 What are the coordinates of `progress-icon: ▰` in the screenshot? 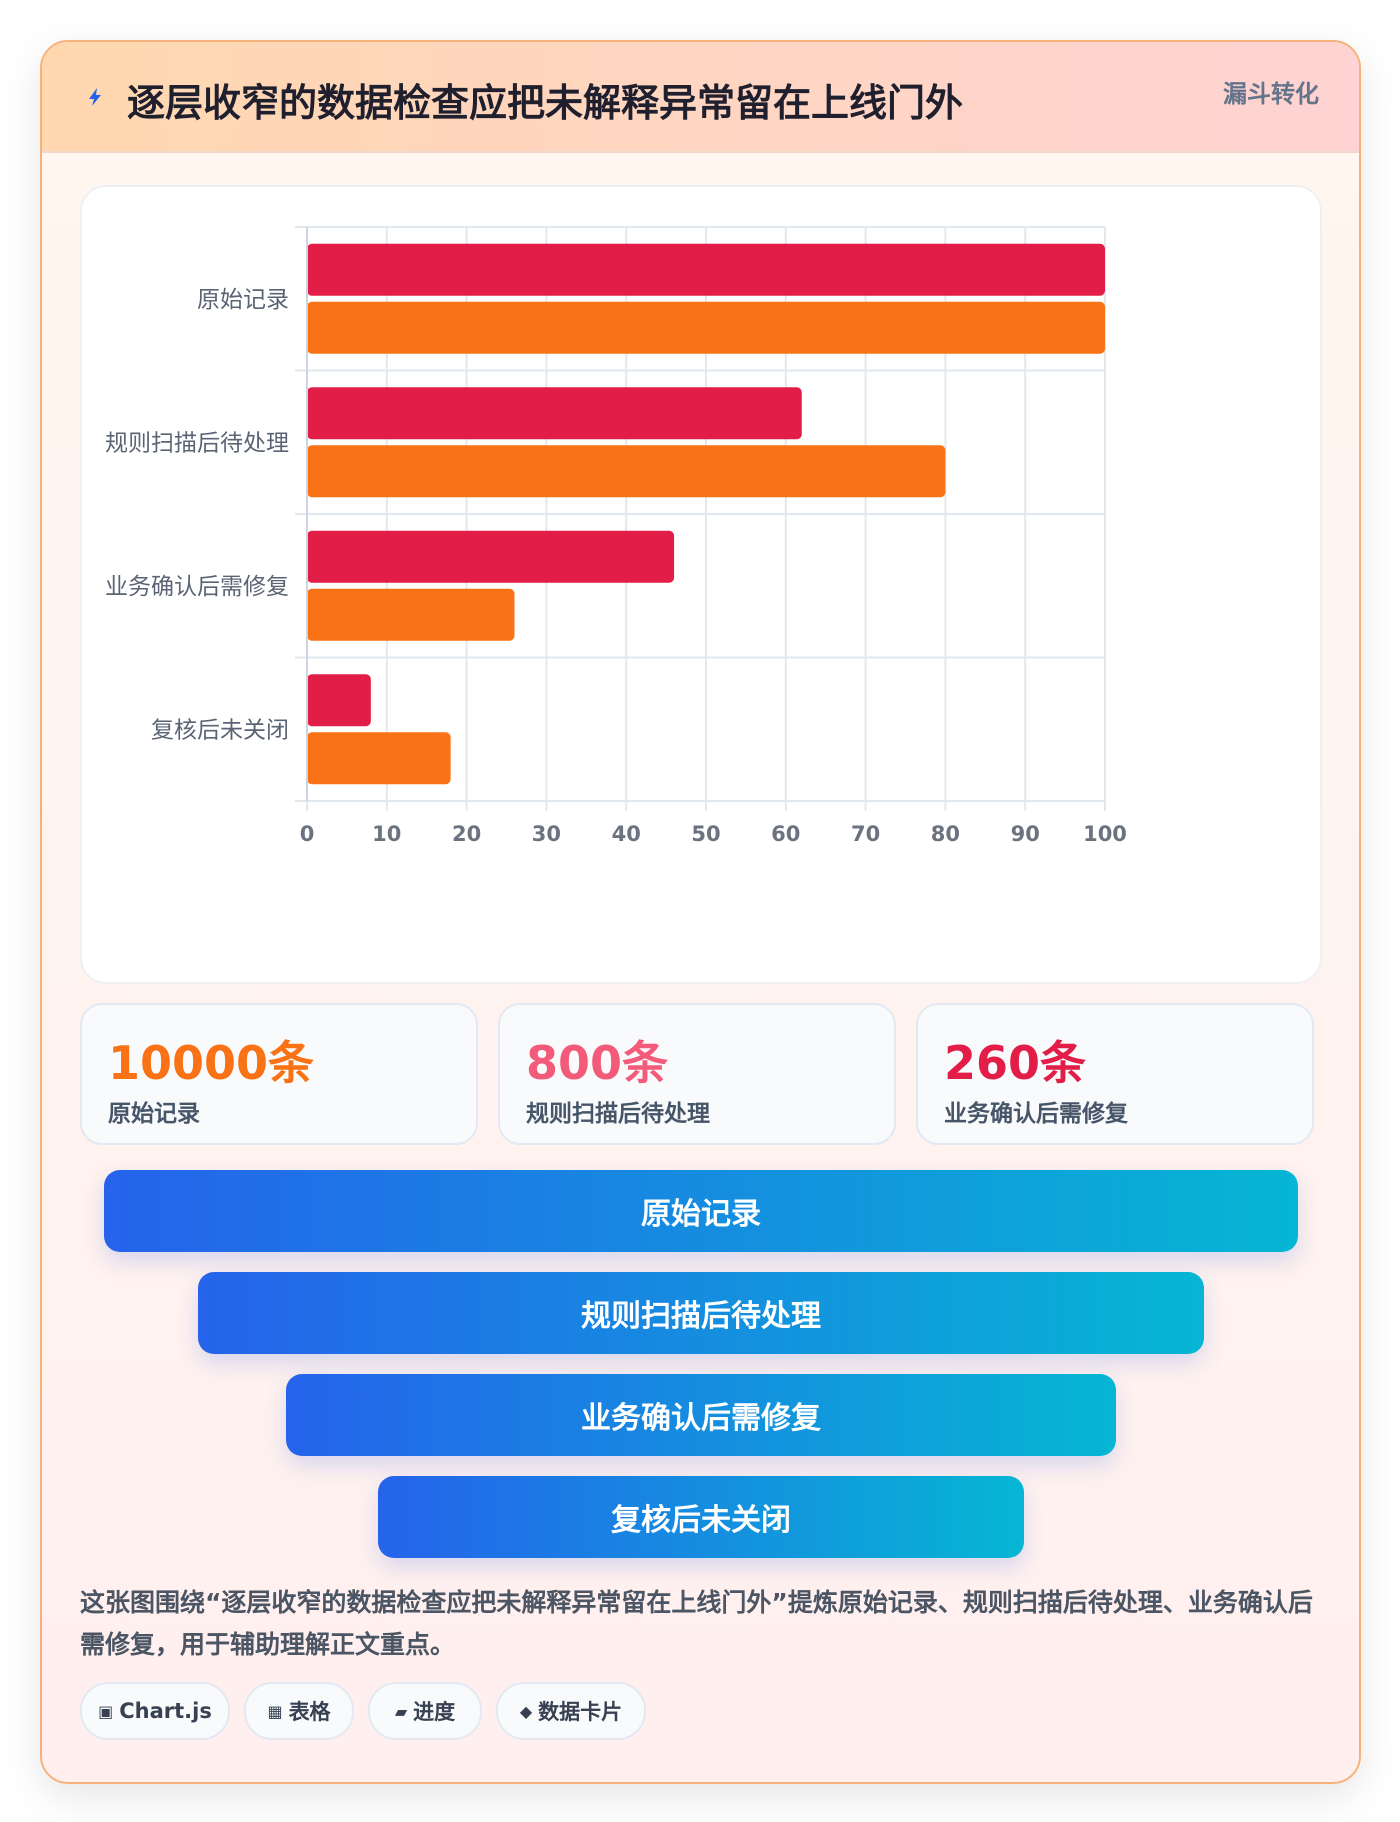 It's located at (401, 1711).